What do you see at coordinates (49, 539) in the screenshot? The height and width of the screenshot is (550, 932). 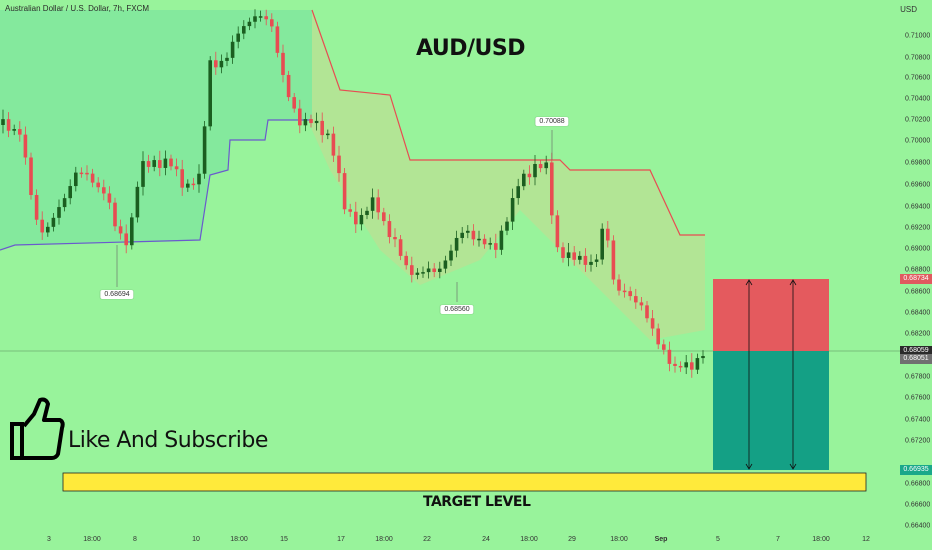 I see `x-tick-label: 3` at bounding box center [49, 539].